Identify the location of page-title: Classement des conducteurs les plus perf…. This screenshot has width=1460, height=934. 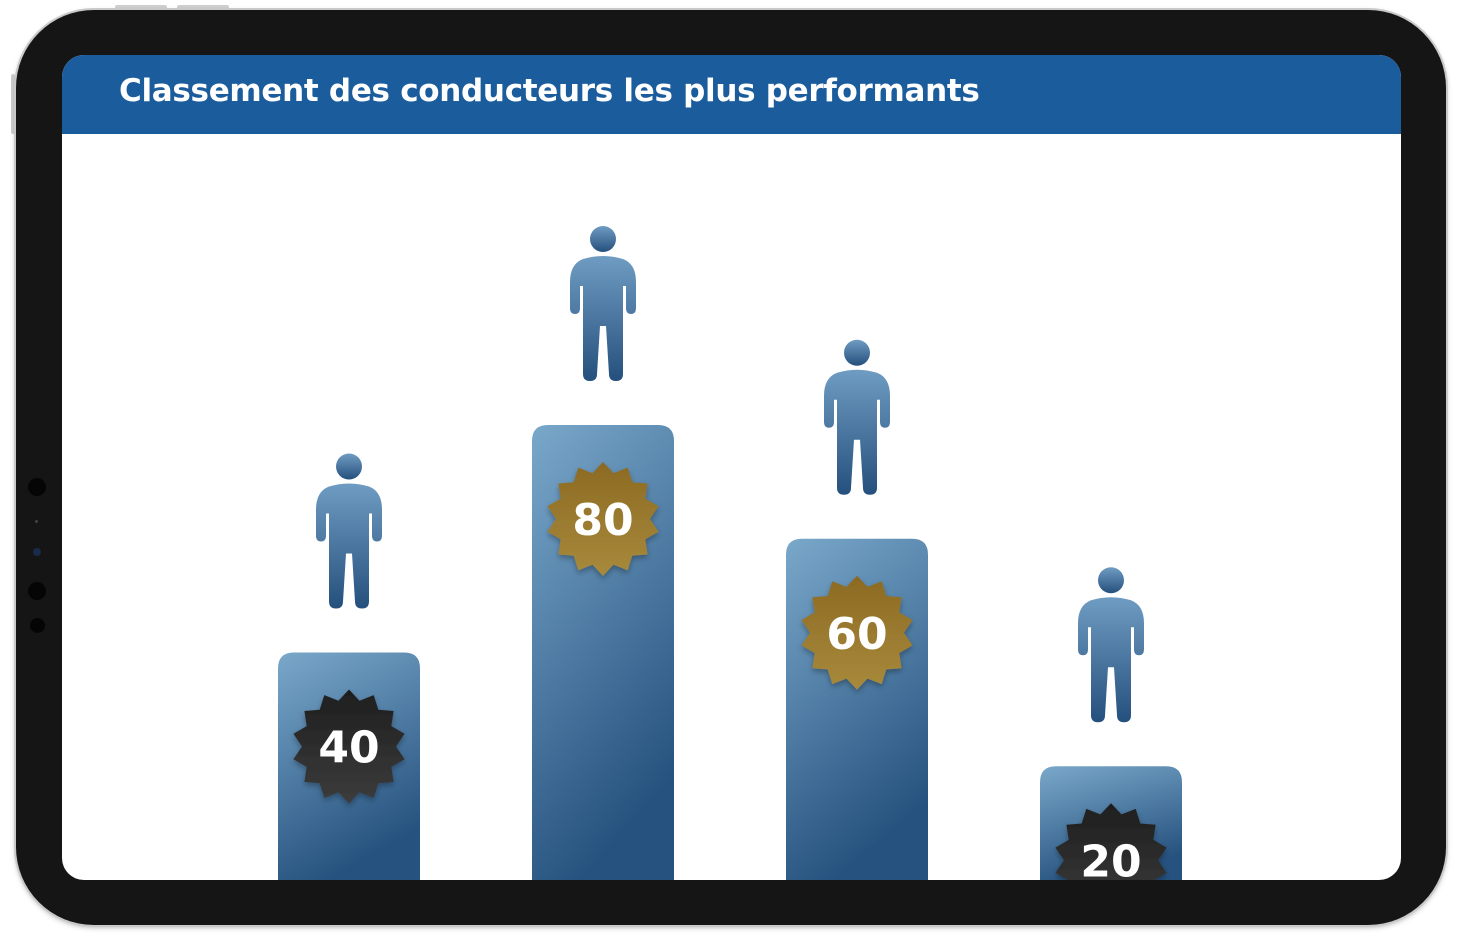
(549, 91).